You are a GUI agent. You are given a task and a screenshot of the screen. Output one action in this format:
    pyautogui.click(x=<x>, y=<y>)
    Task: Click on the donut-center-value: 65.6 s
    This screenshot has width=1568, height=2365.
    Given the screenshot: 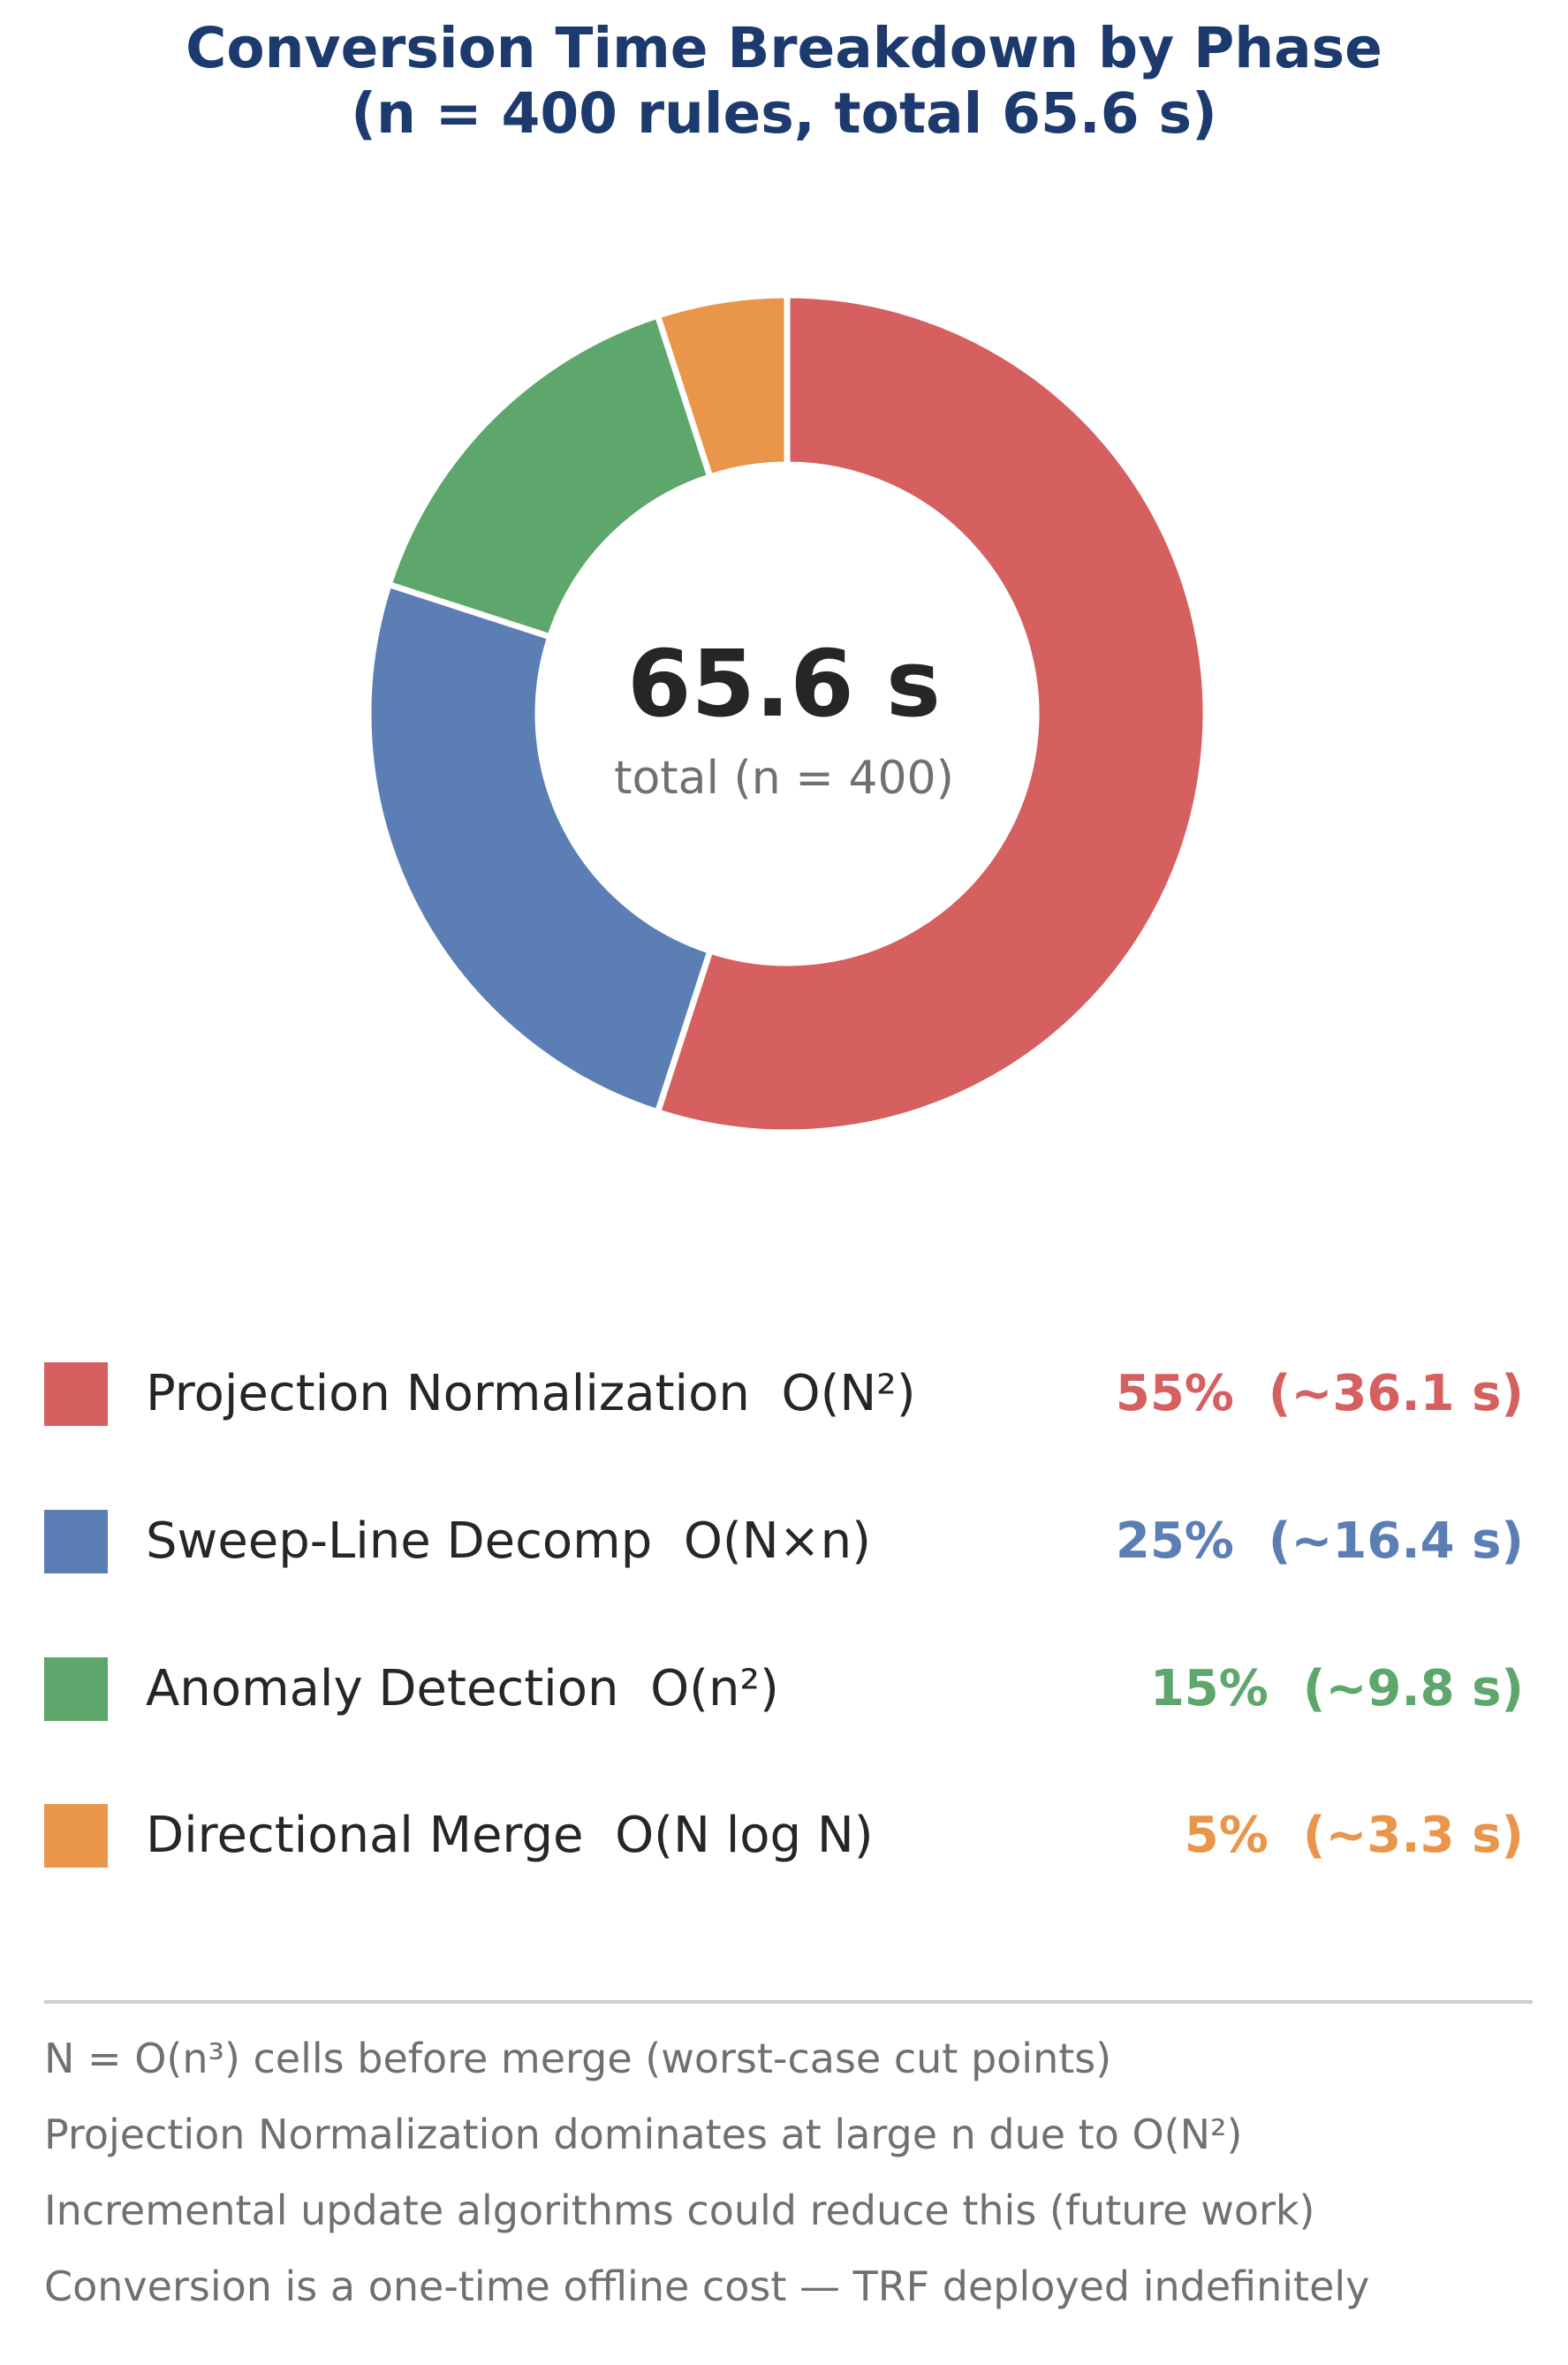 What is the action you would take?
    pyautogui.click(x=784, y=684)
    